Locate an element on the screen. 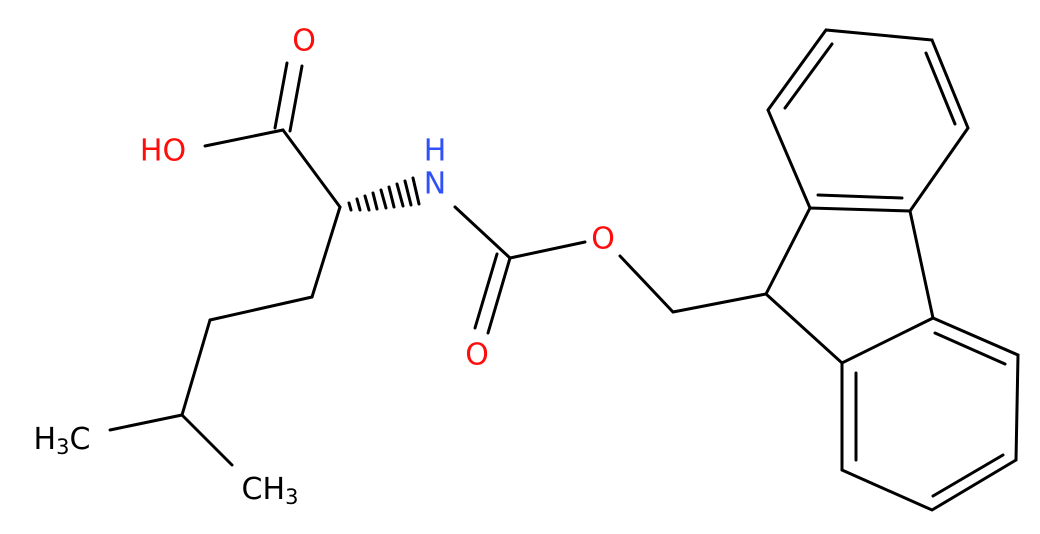 The width and height of the screenshot is (1040, 534). hashed-wedge is located at coordinates (384, 194).